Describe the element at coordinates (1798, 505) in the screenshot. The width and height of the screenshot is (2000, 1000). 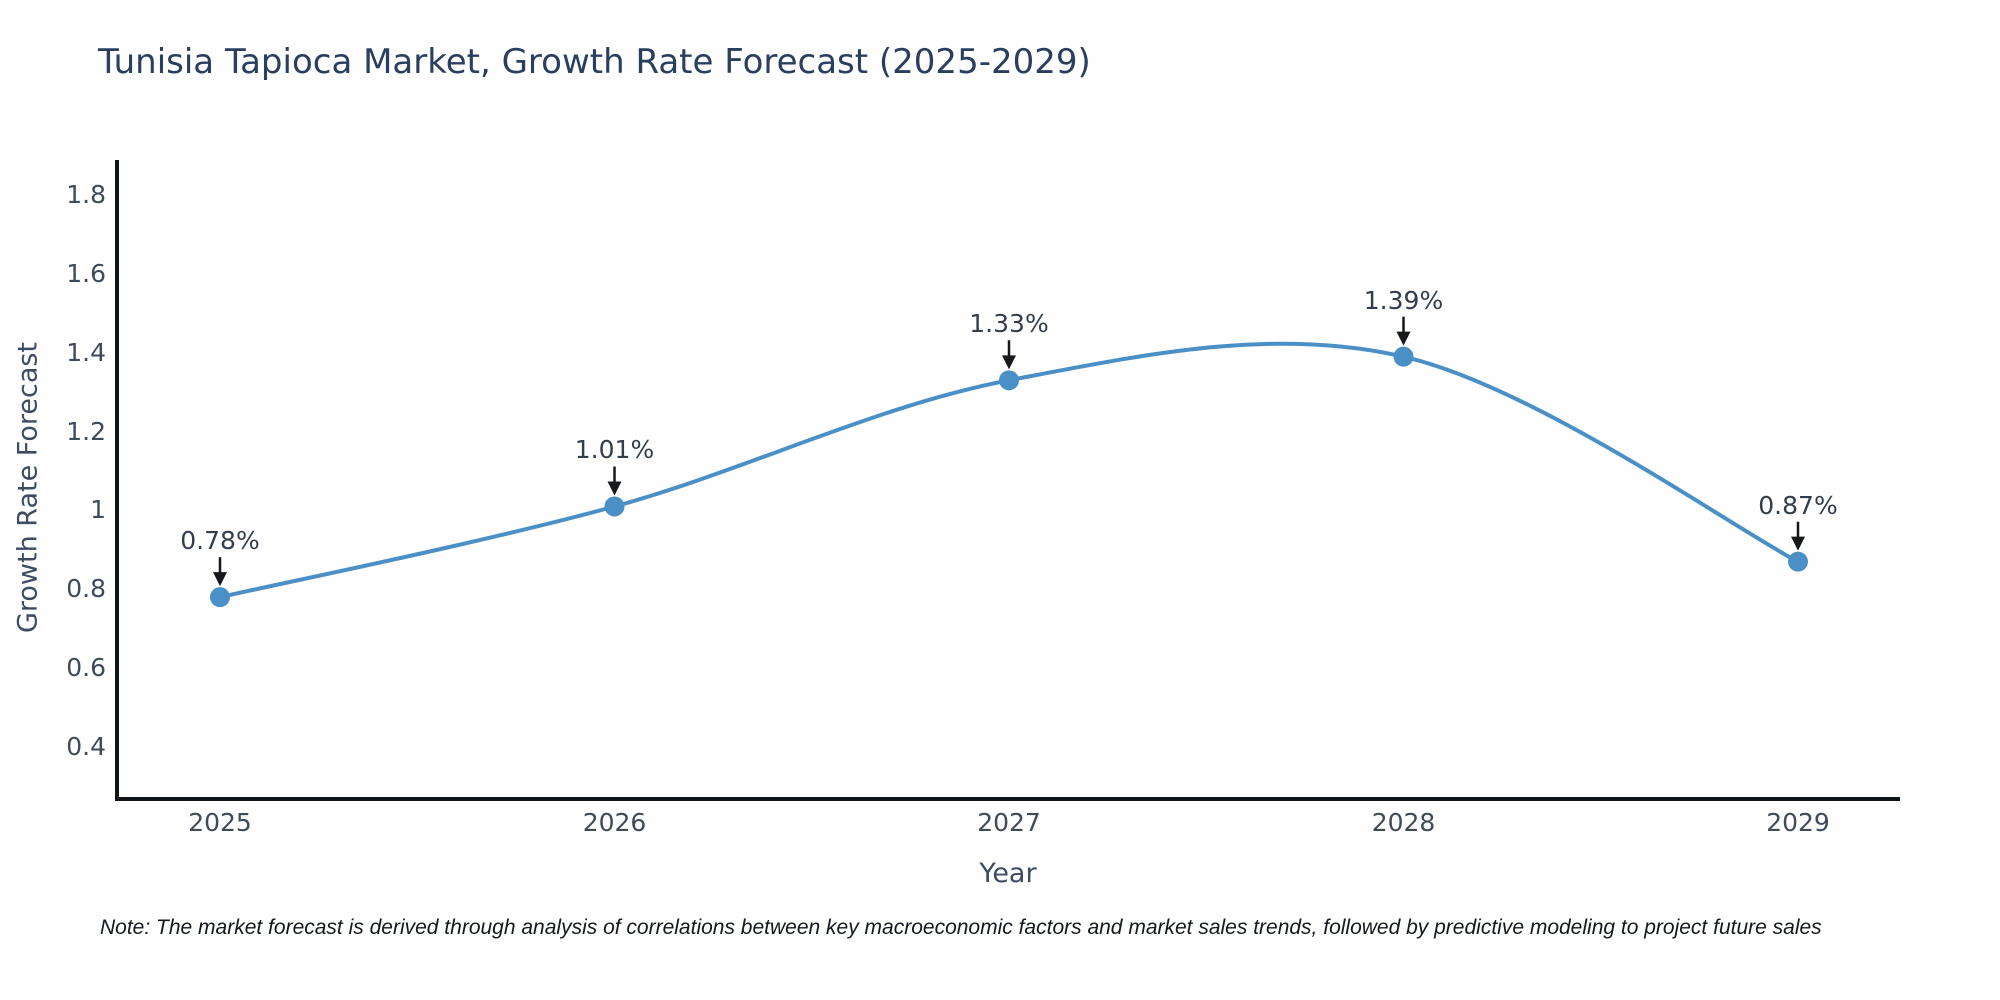
I see `point-value-label: 0.87%` at that location.